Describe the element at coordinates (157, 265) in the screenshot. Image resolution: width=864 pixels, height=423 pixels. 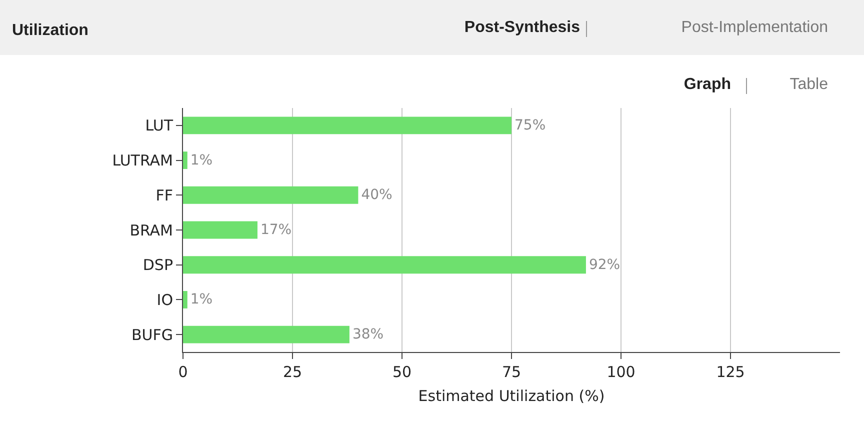
I see `y-tick-label: DSP` at that location.